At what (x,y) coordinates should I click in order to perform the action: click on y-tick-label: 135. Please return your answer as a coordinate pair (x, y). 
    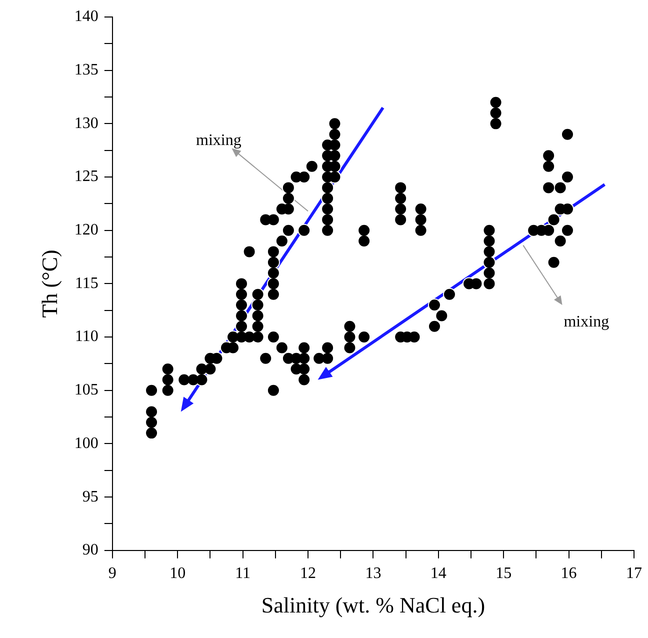
    Looking at the image, I should click on (86, 70).